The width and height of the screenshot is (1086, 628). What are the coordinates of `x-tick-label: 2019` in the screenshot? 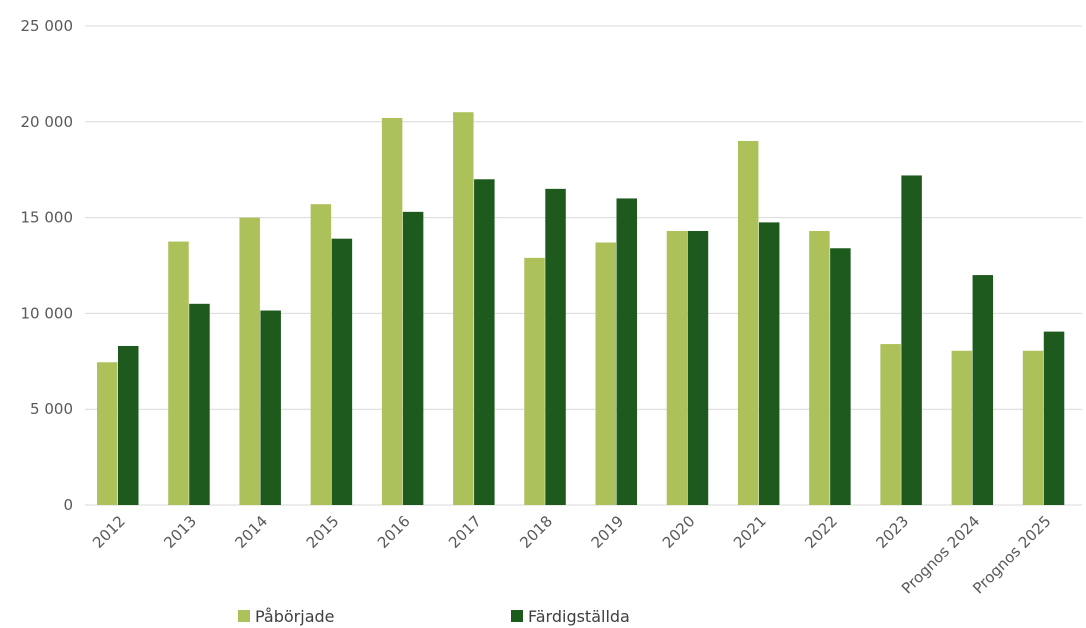 It's located at (608, 532).